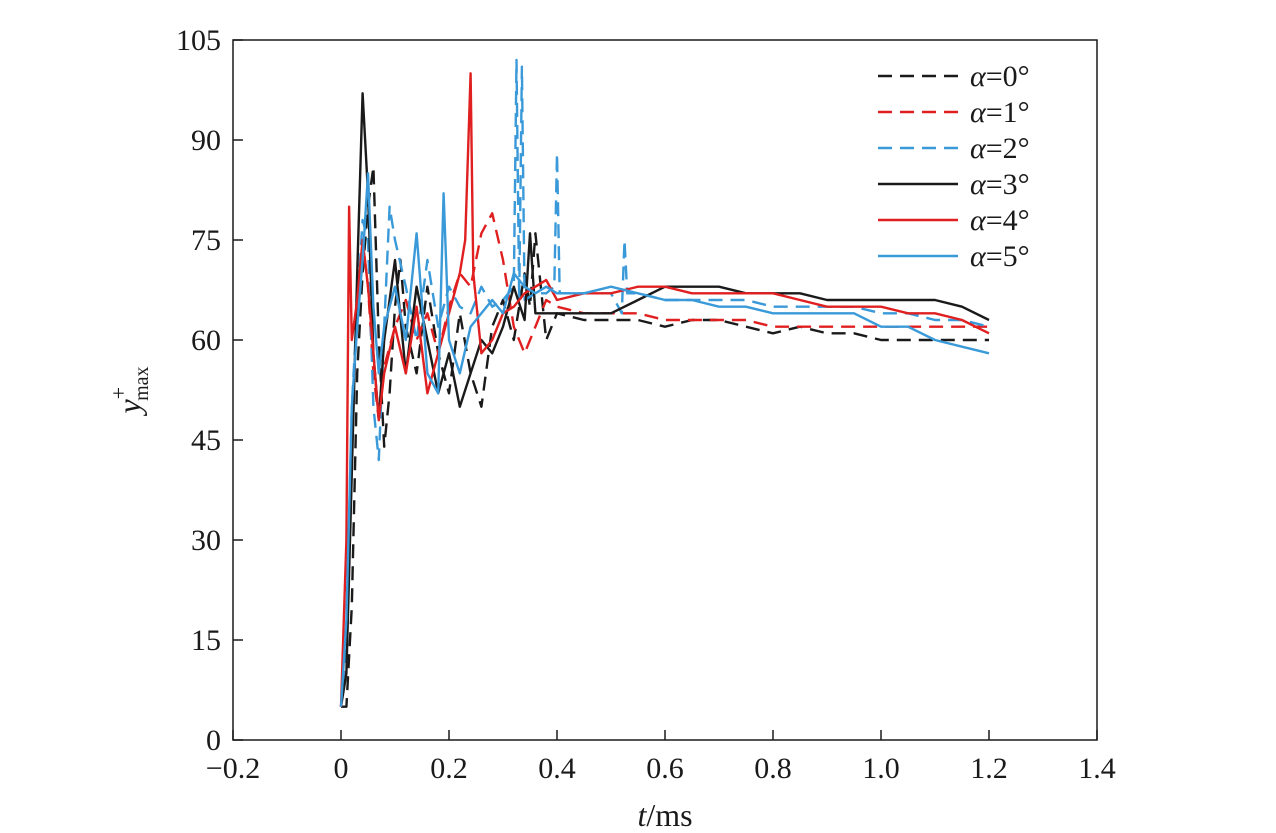 The width and height of the screenshot is (1276, 833). I want to click on y-tick-label: 30, so click(206, 540).